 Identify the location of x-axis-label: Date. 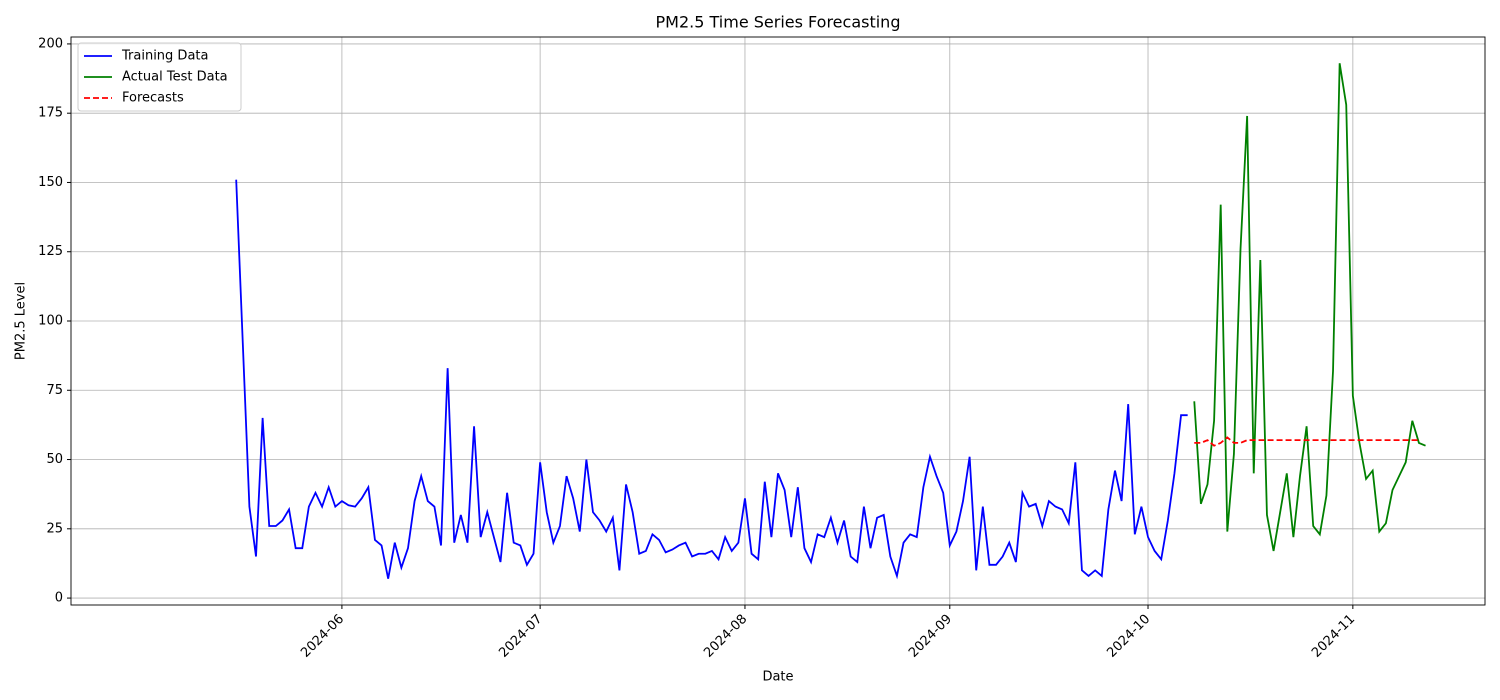
(777, 677).